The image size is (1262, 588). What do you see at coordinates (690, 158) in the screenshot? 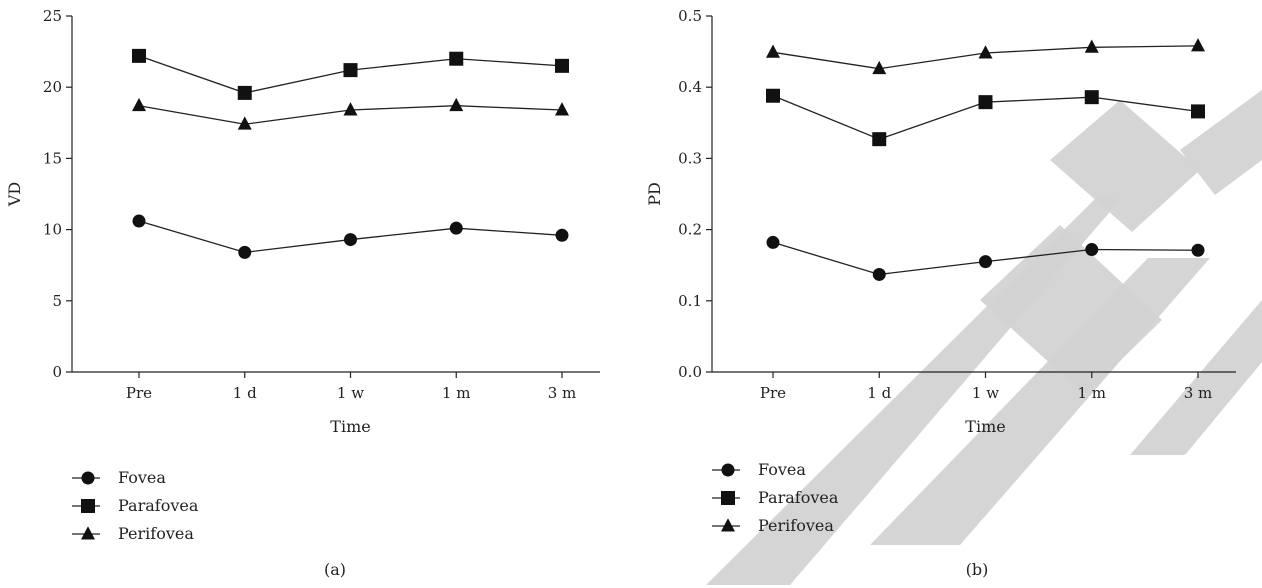
I see `y-tick-label: 0.3` at bounding box center [690, 158].